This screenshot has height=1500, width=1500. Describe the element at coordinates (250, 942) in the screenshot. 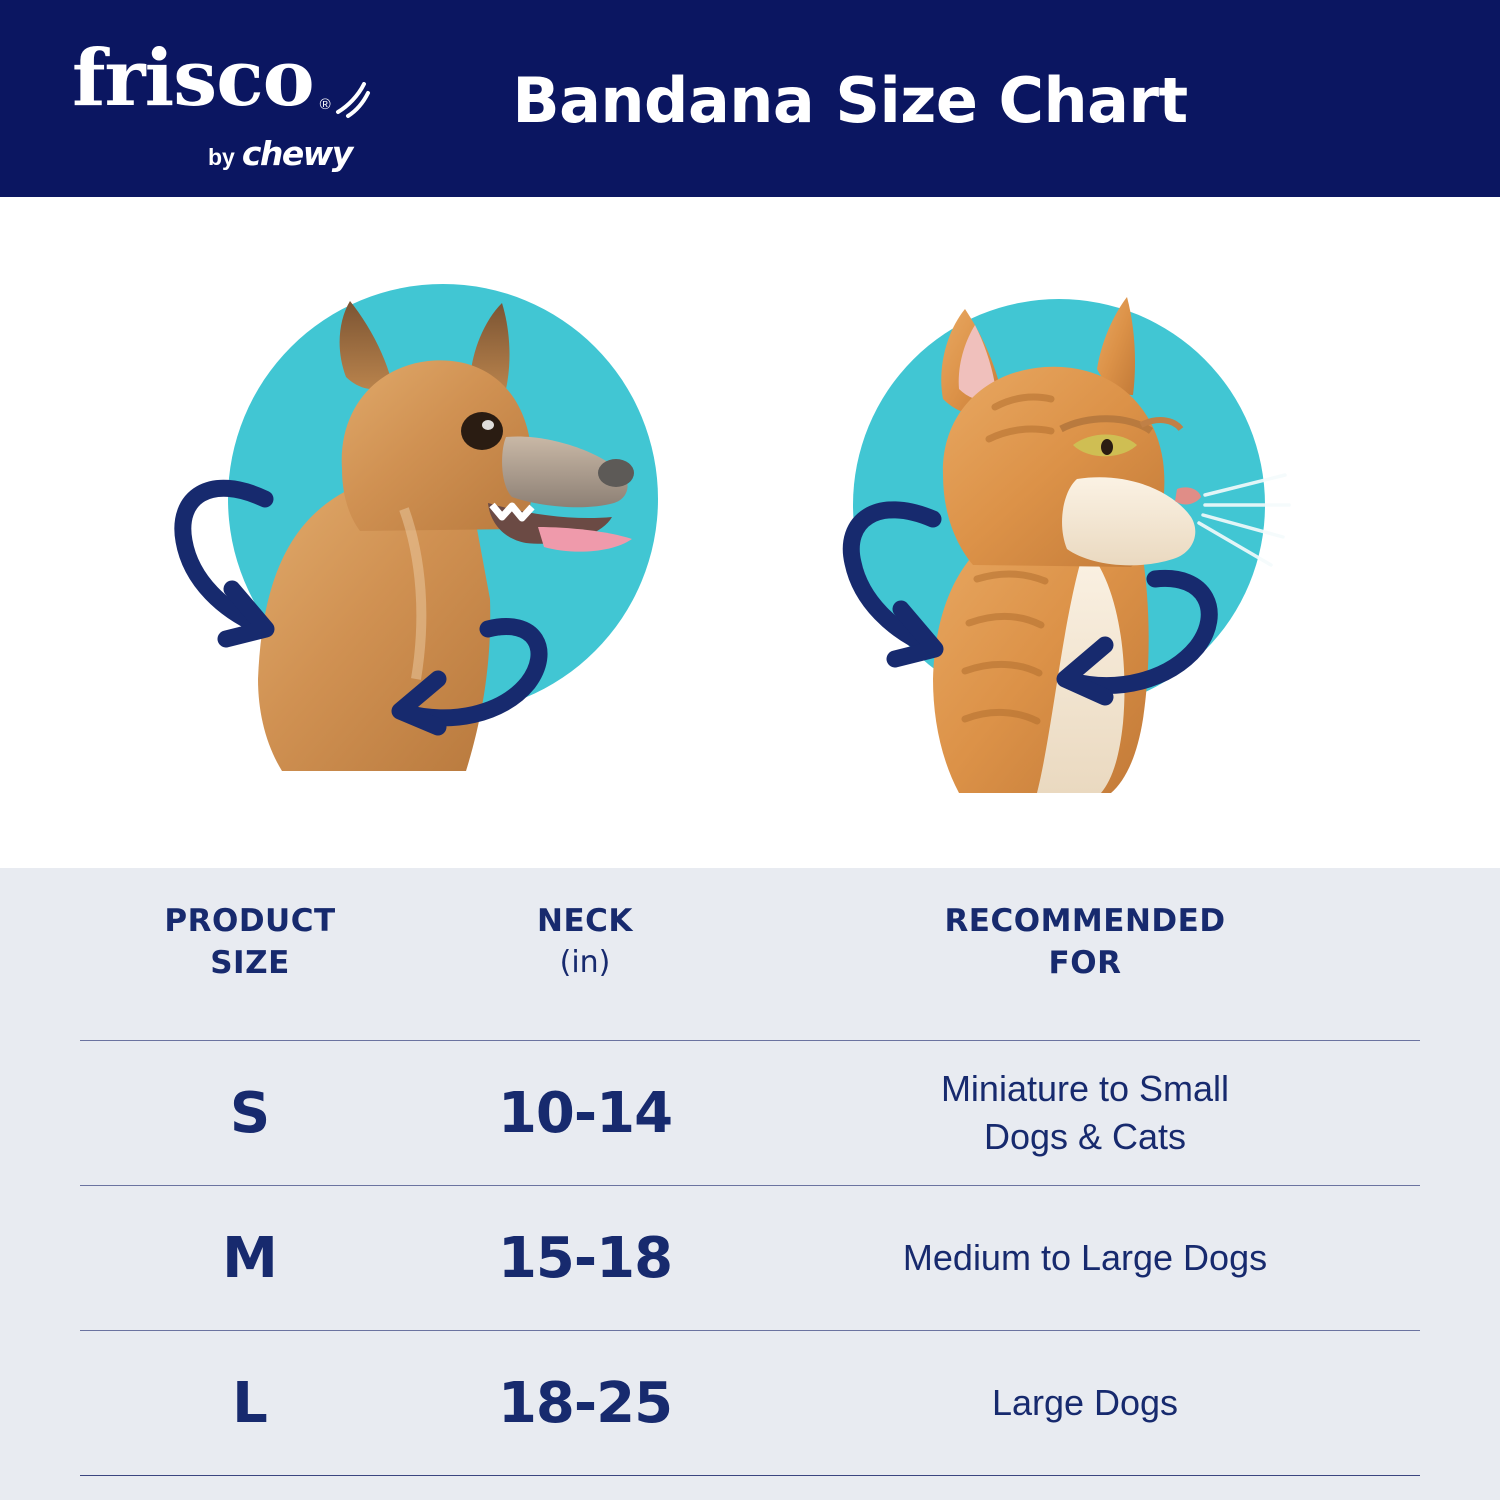

I see `column-header-product-size: PRODUCT SIZE` at that location.